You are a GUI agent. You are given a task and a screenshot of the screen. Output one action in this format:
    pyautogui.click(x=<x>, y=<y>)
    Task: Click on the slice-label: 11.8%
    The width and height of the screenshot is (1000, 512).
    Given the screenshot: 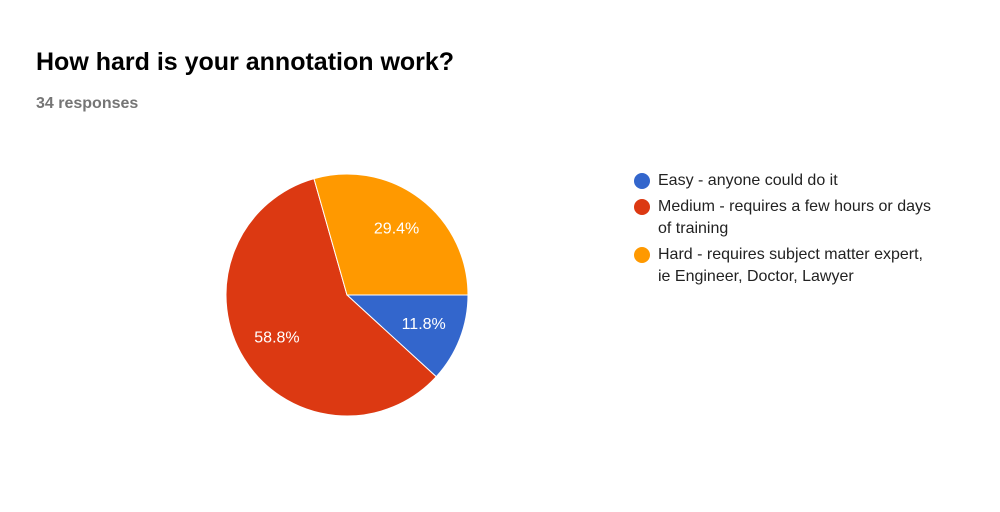 What is the action you would take?
    pyautogui.click(x=424, y=324)
    